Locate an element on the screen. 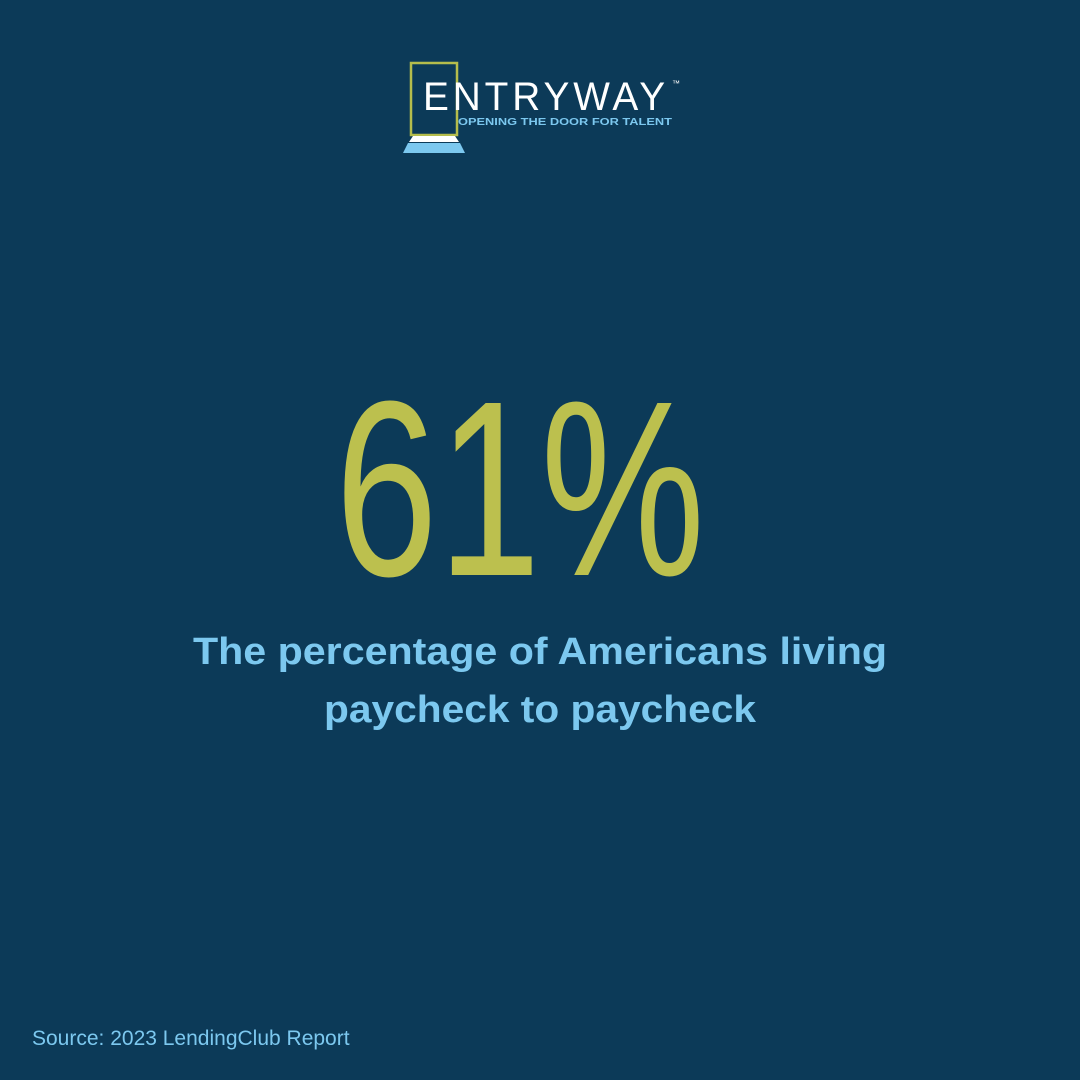 This screenshot has width=1080, height=1080. logo-name: ENTRYWAY is located at coordinates (546, 97).